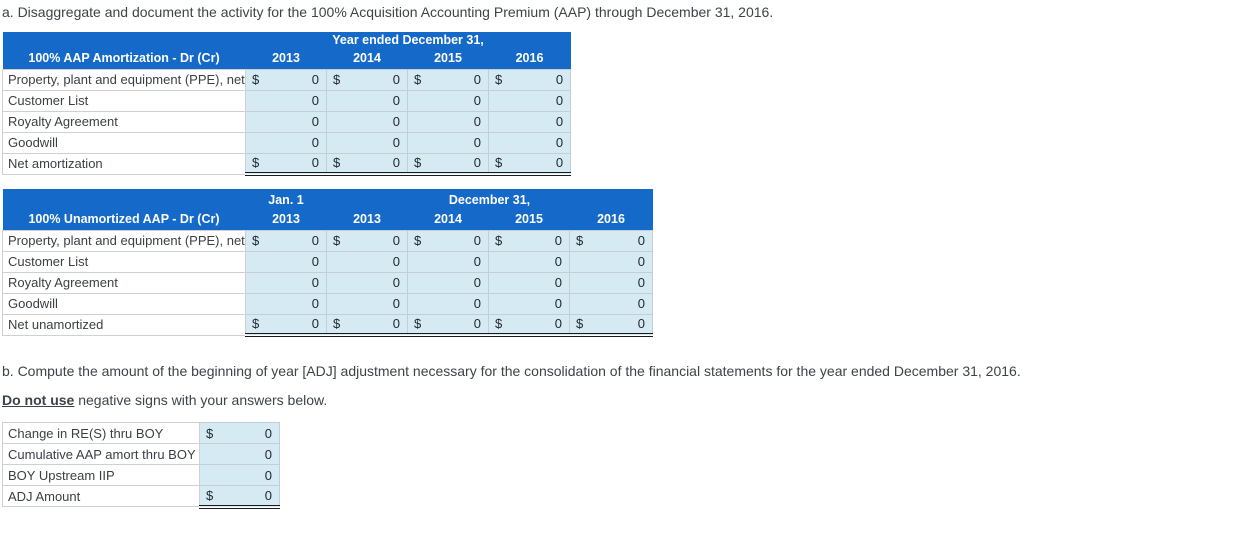  I want to click on row-label: BOY Upstream IIP, so click(101, 475).